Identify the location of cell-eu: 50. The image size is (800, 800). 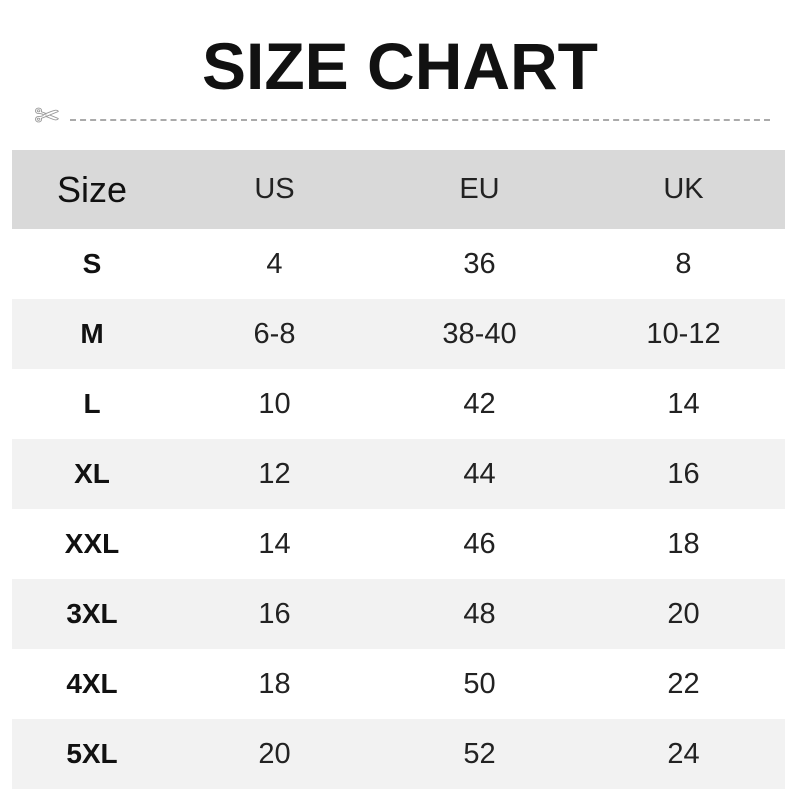
(479, 683).